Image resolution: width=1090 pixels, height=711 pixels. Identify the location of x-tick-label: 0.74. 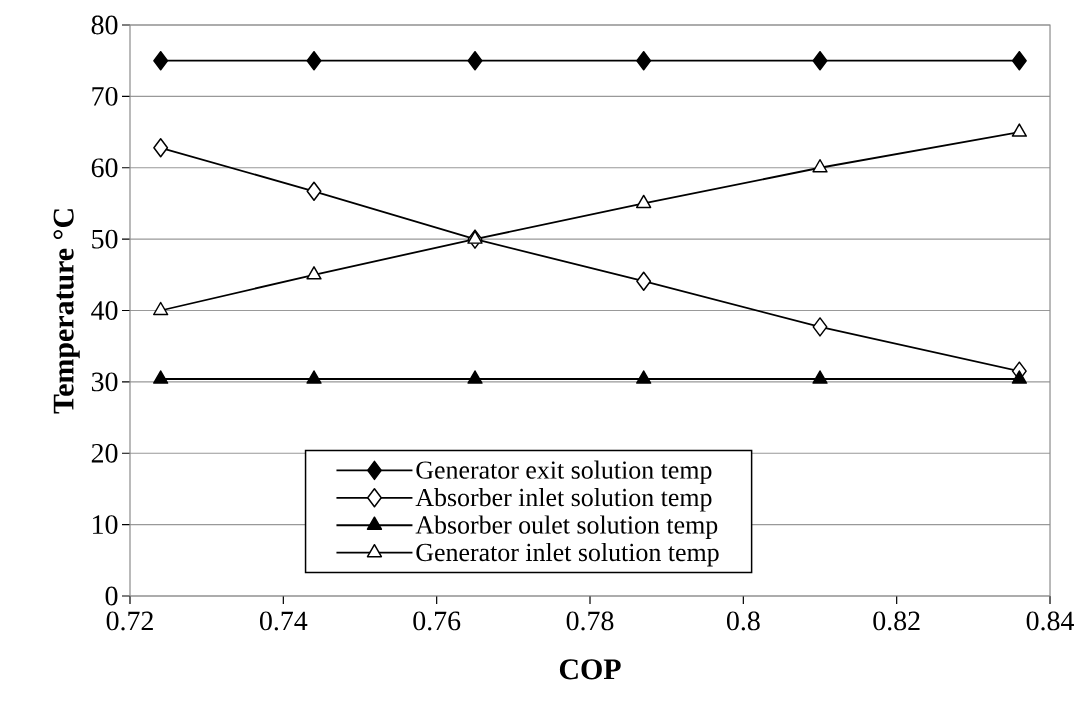
(283, 621).